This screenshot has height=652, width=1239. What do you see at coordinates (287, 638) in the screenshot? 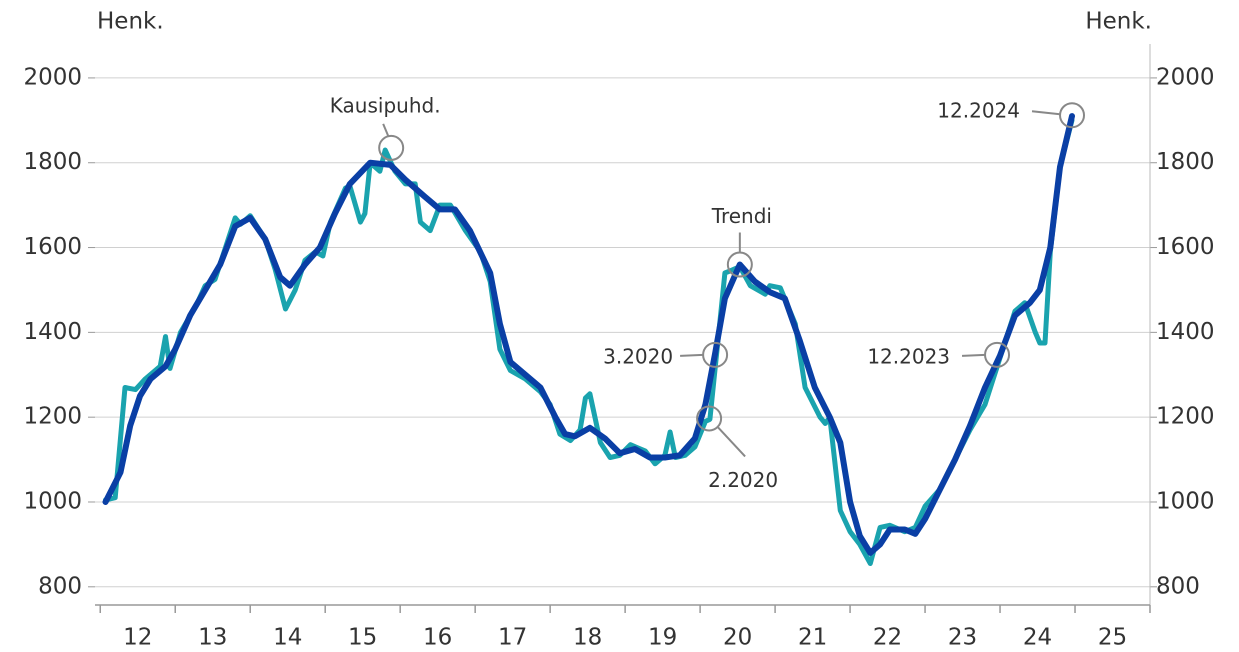
I see `x-tick-label: 14` at bounding box center [287, 638].